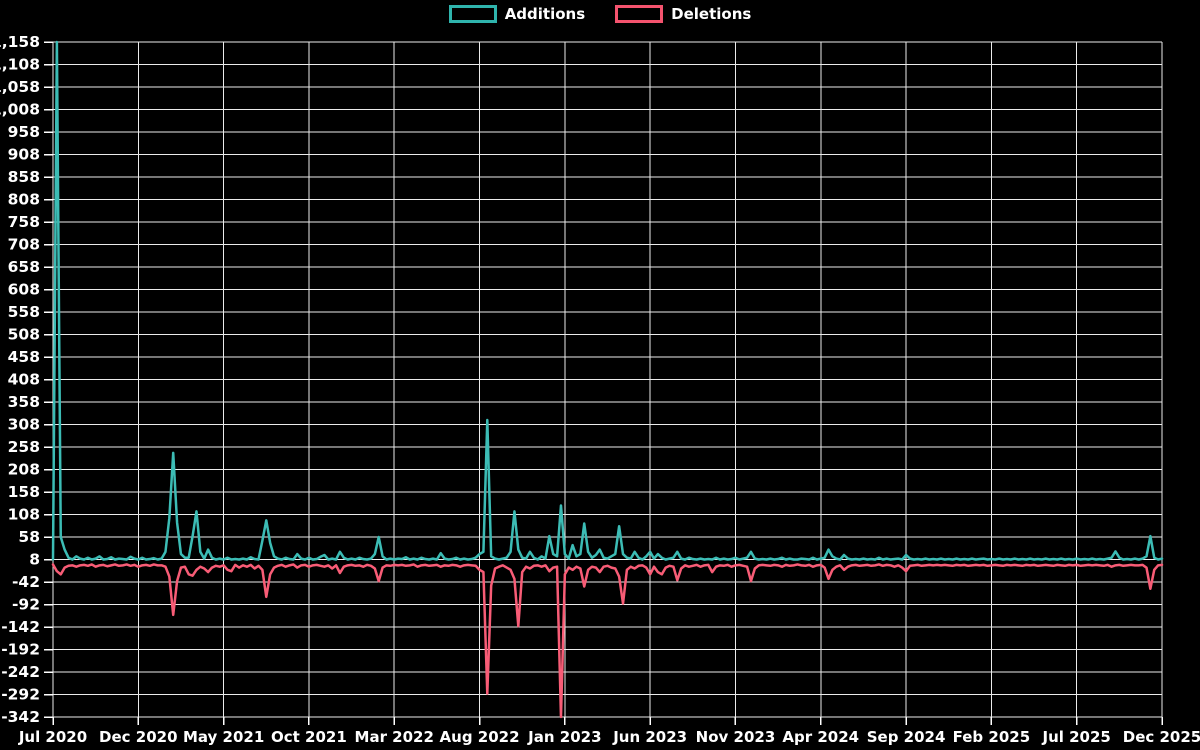  Describe the element at coordinates (24, 155) in the screenshot. I see `y-tick-label: 908` at that location.